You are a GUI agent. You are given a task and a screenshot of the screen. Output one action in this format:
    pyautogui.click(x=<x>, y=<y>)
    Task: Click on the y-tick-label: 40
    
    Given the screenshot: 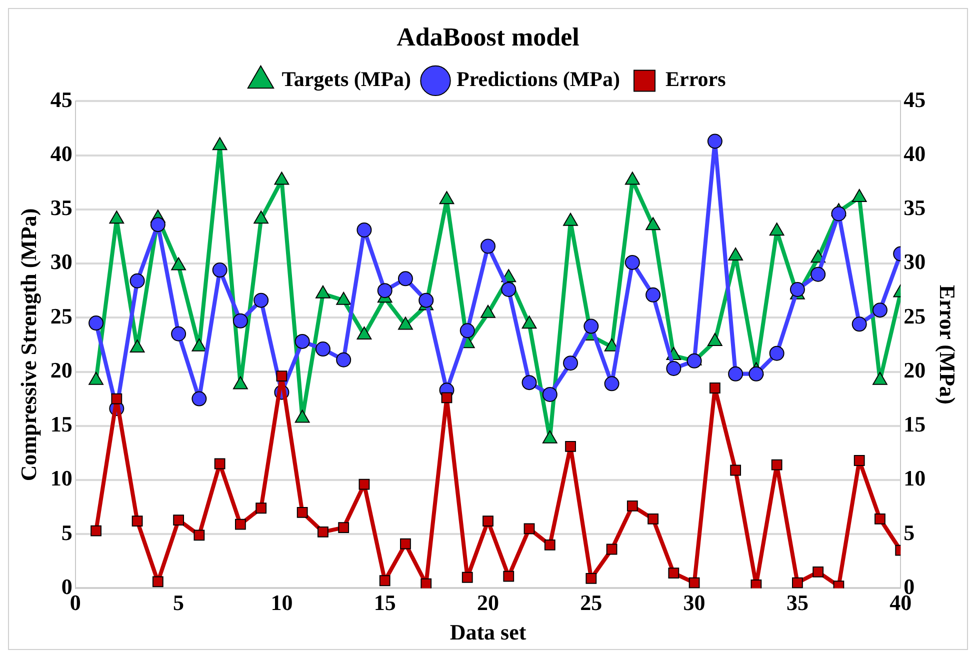 What is the action you would take?
    pyautogui.click(x=61, y=153)
    